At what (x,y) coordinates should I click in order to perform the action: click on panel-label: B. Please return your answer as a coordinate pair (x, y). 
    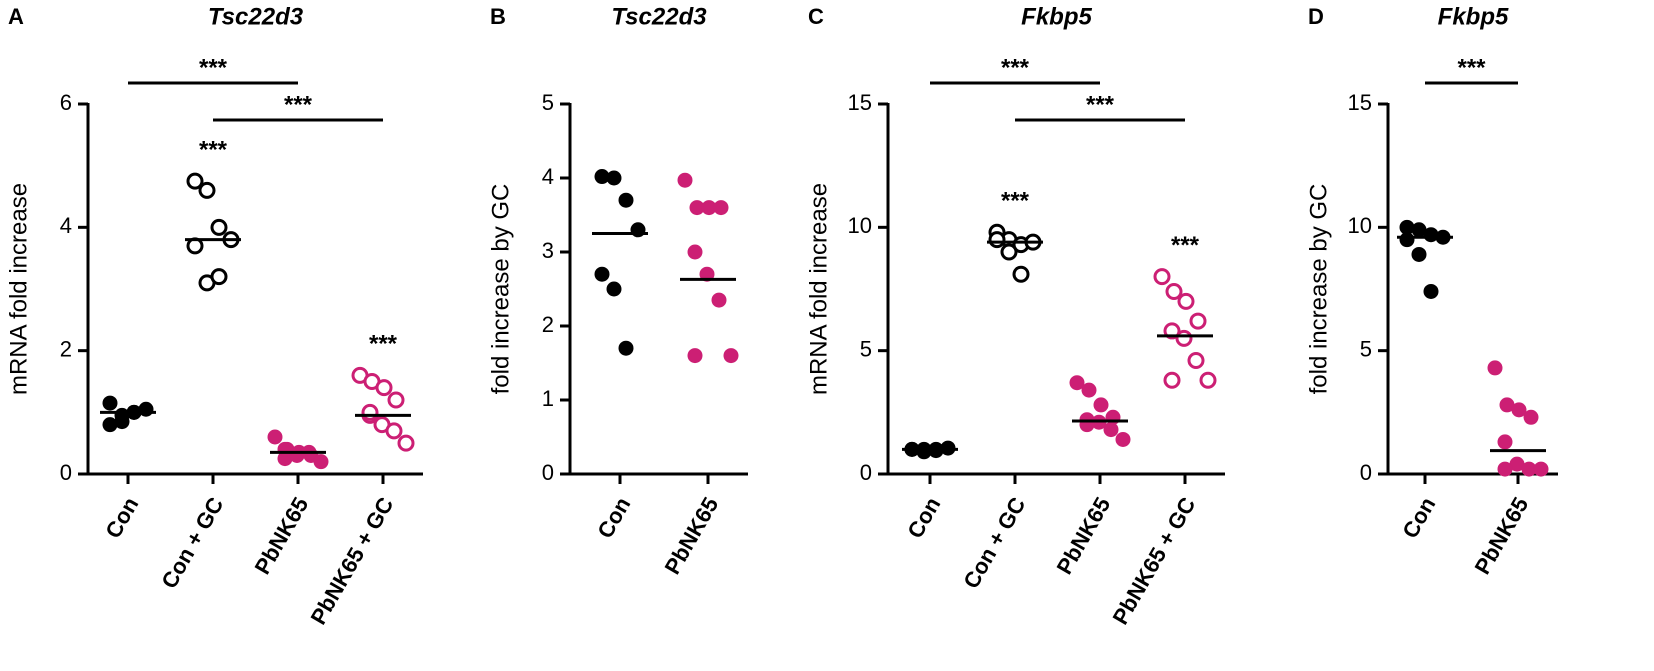
    Looking at the image, I should click on (498, 16).